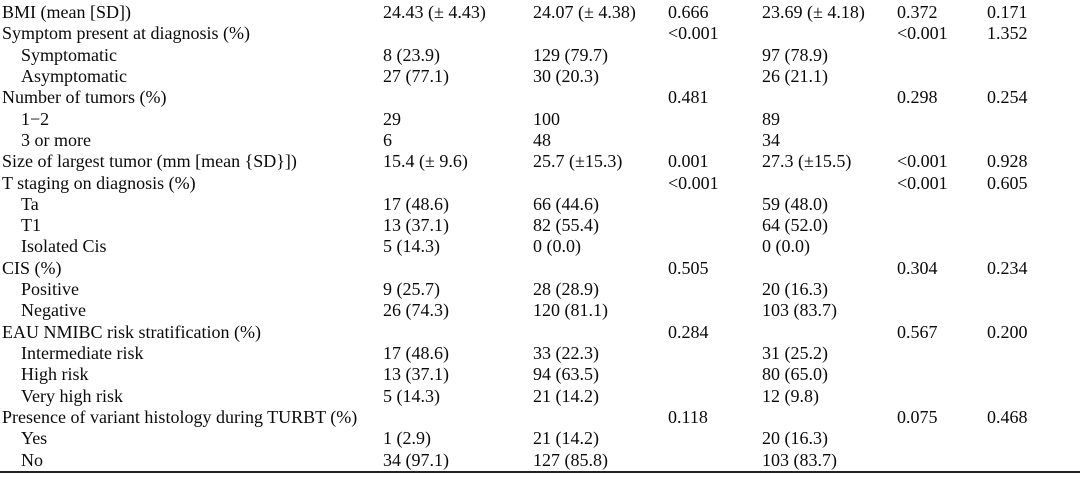 The height and width of the screenshot is (482, 1080). I want to click on cell-p-value-2: 0.372, so click(917, 12).